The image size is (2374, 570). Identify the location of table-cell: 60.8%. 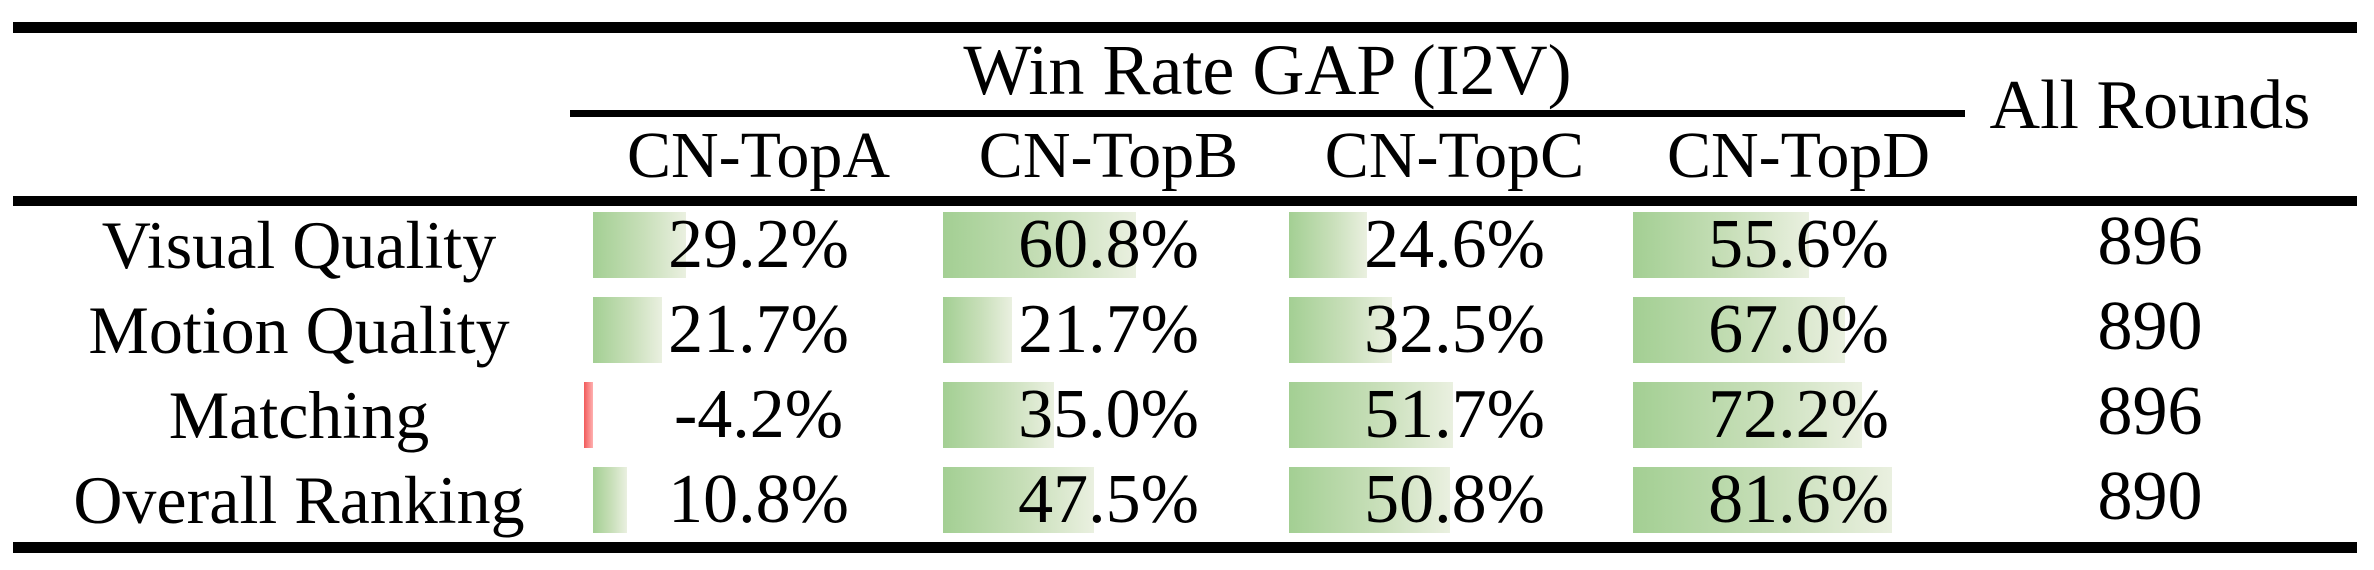
(1108, 244).